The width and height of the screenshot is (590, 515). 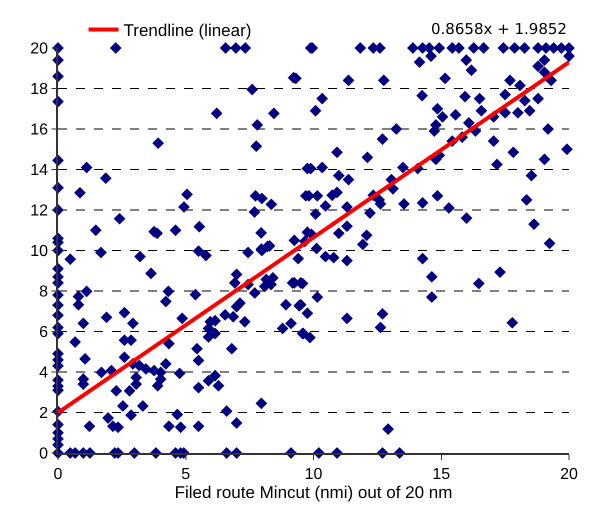 What do you see at coordinates (313, 492) in the screenshot?
I see `x-axis-title: Filed route Mincut (nmi) out of 20 nm` at bounding box center [313, 492].